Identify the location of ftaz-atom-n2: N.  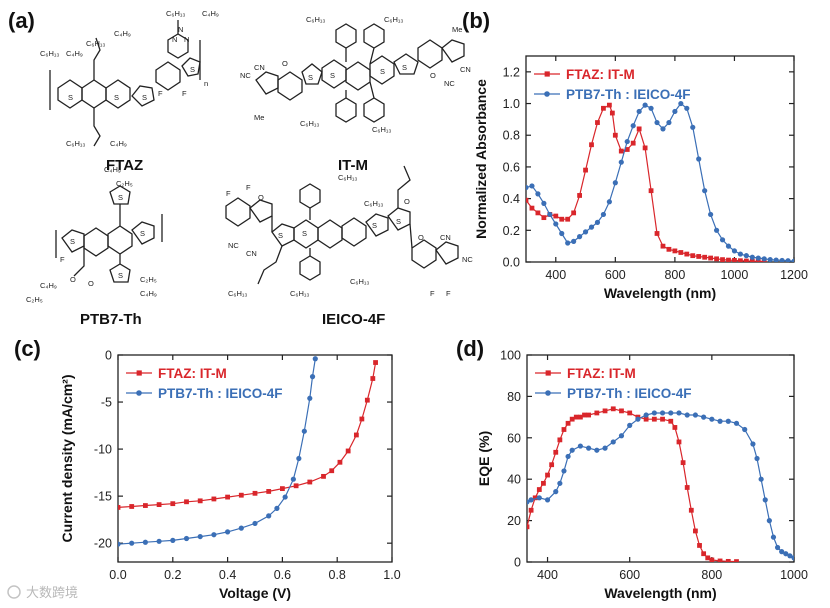
(186, 39).